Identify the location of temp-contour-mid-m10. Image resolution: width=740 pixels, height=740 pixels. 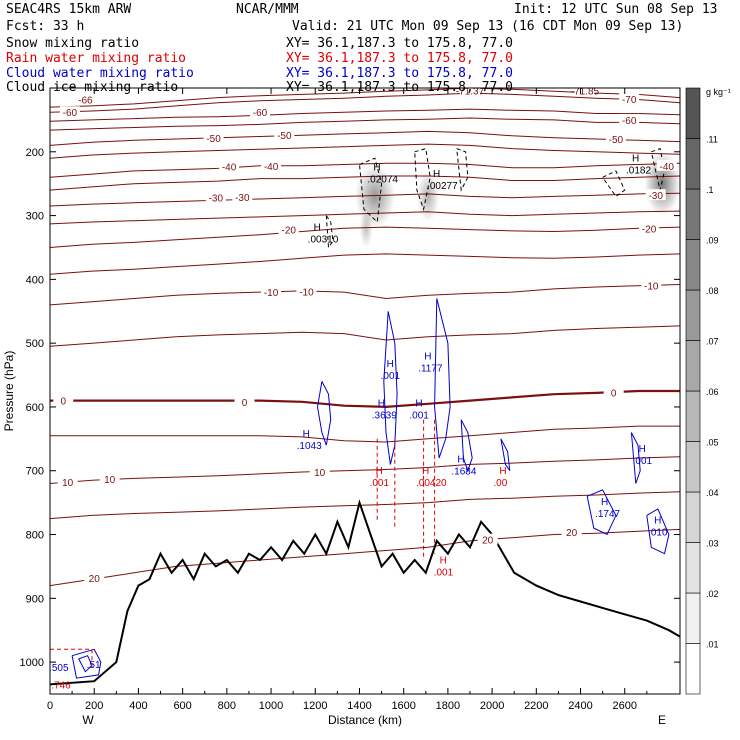
(365, 336).